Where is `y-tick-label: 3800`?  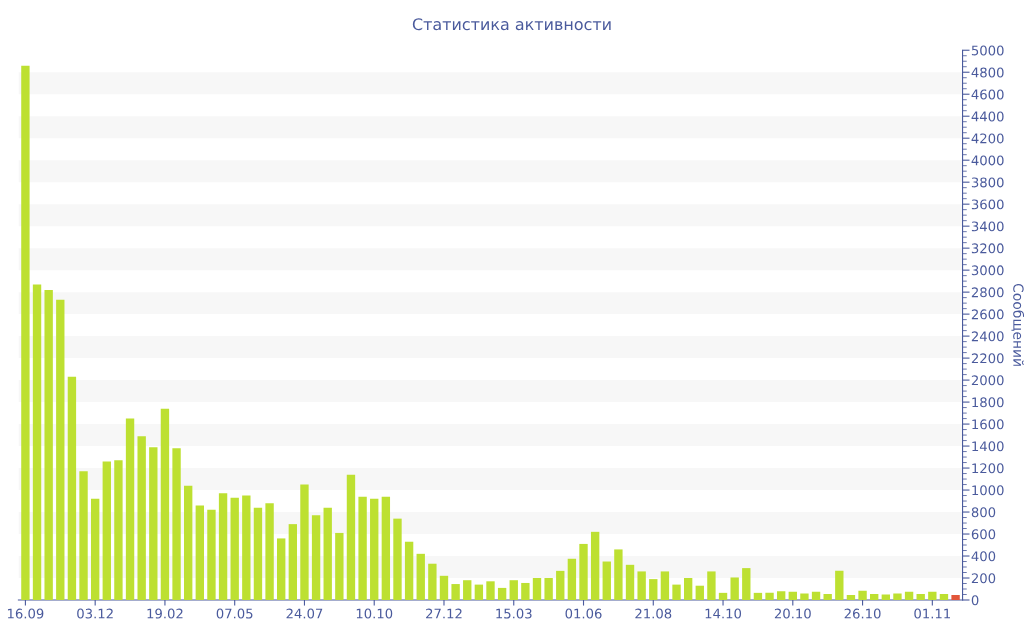
y-tick-label: 3800 is located at coordinates (987, 182).